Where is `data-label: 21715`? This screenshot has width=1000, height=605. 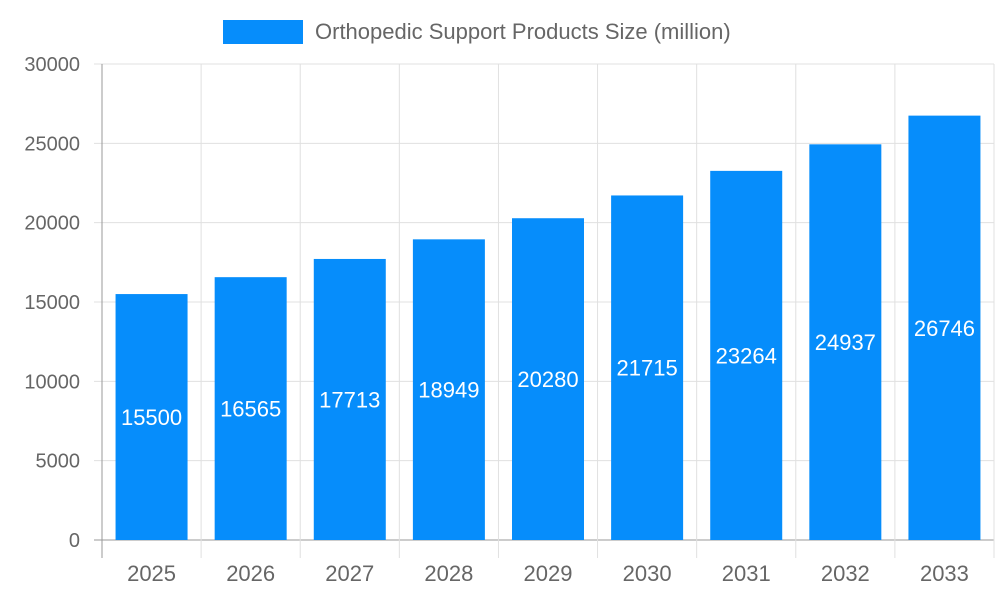
data-label: 21715 is located at coordinates (647, 368).